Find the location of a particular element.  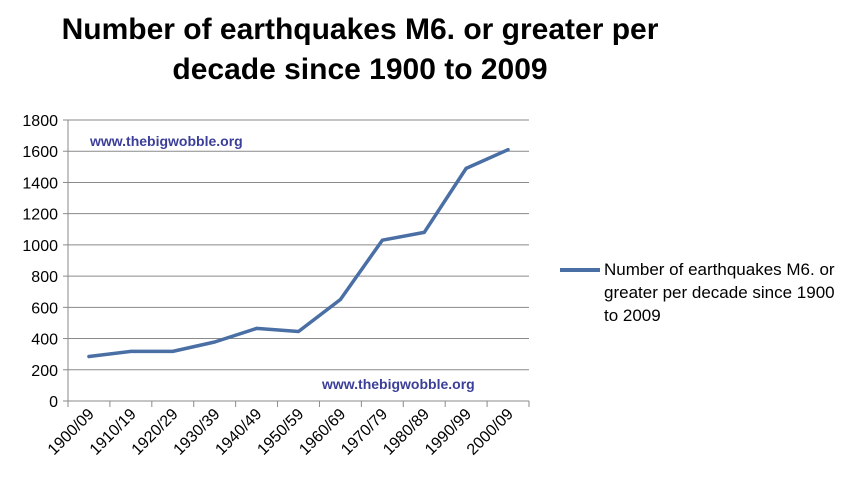

y-tick-label: 200 is located at coordinates (44, 371).